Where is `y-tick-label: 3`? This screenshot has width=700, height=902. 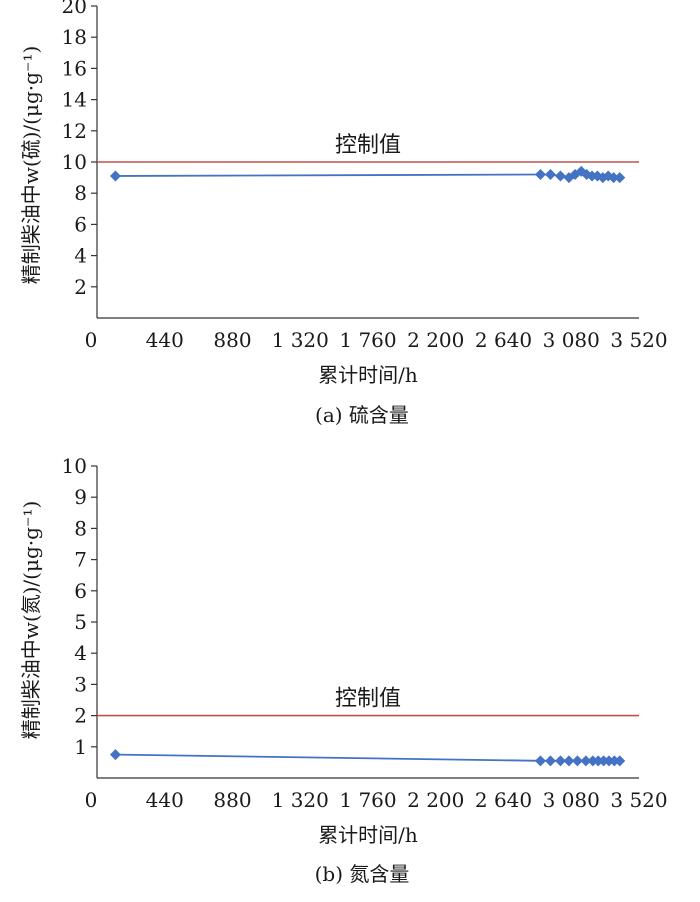 y-tick-label: 3 is located at coordinates (80, 684).